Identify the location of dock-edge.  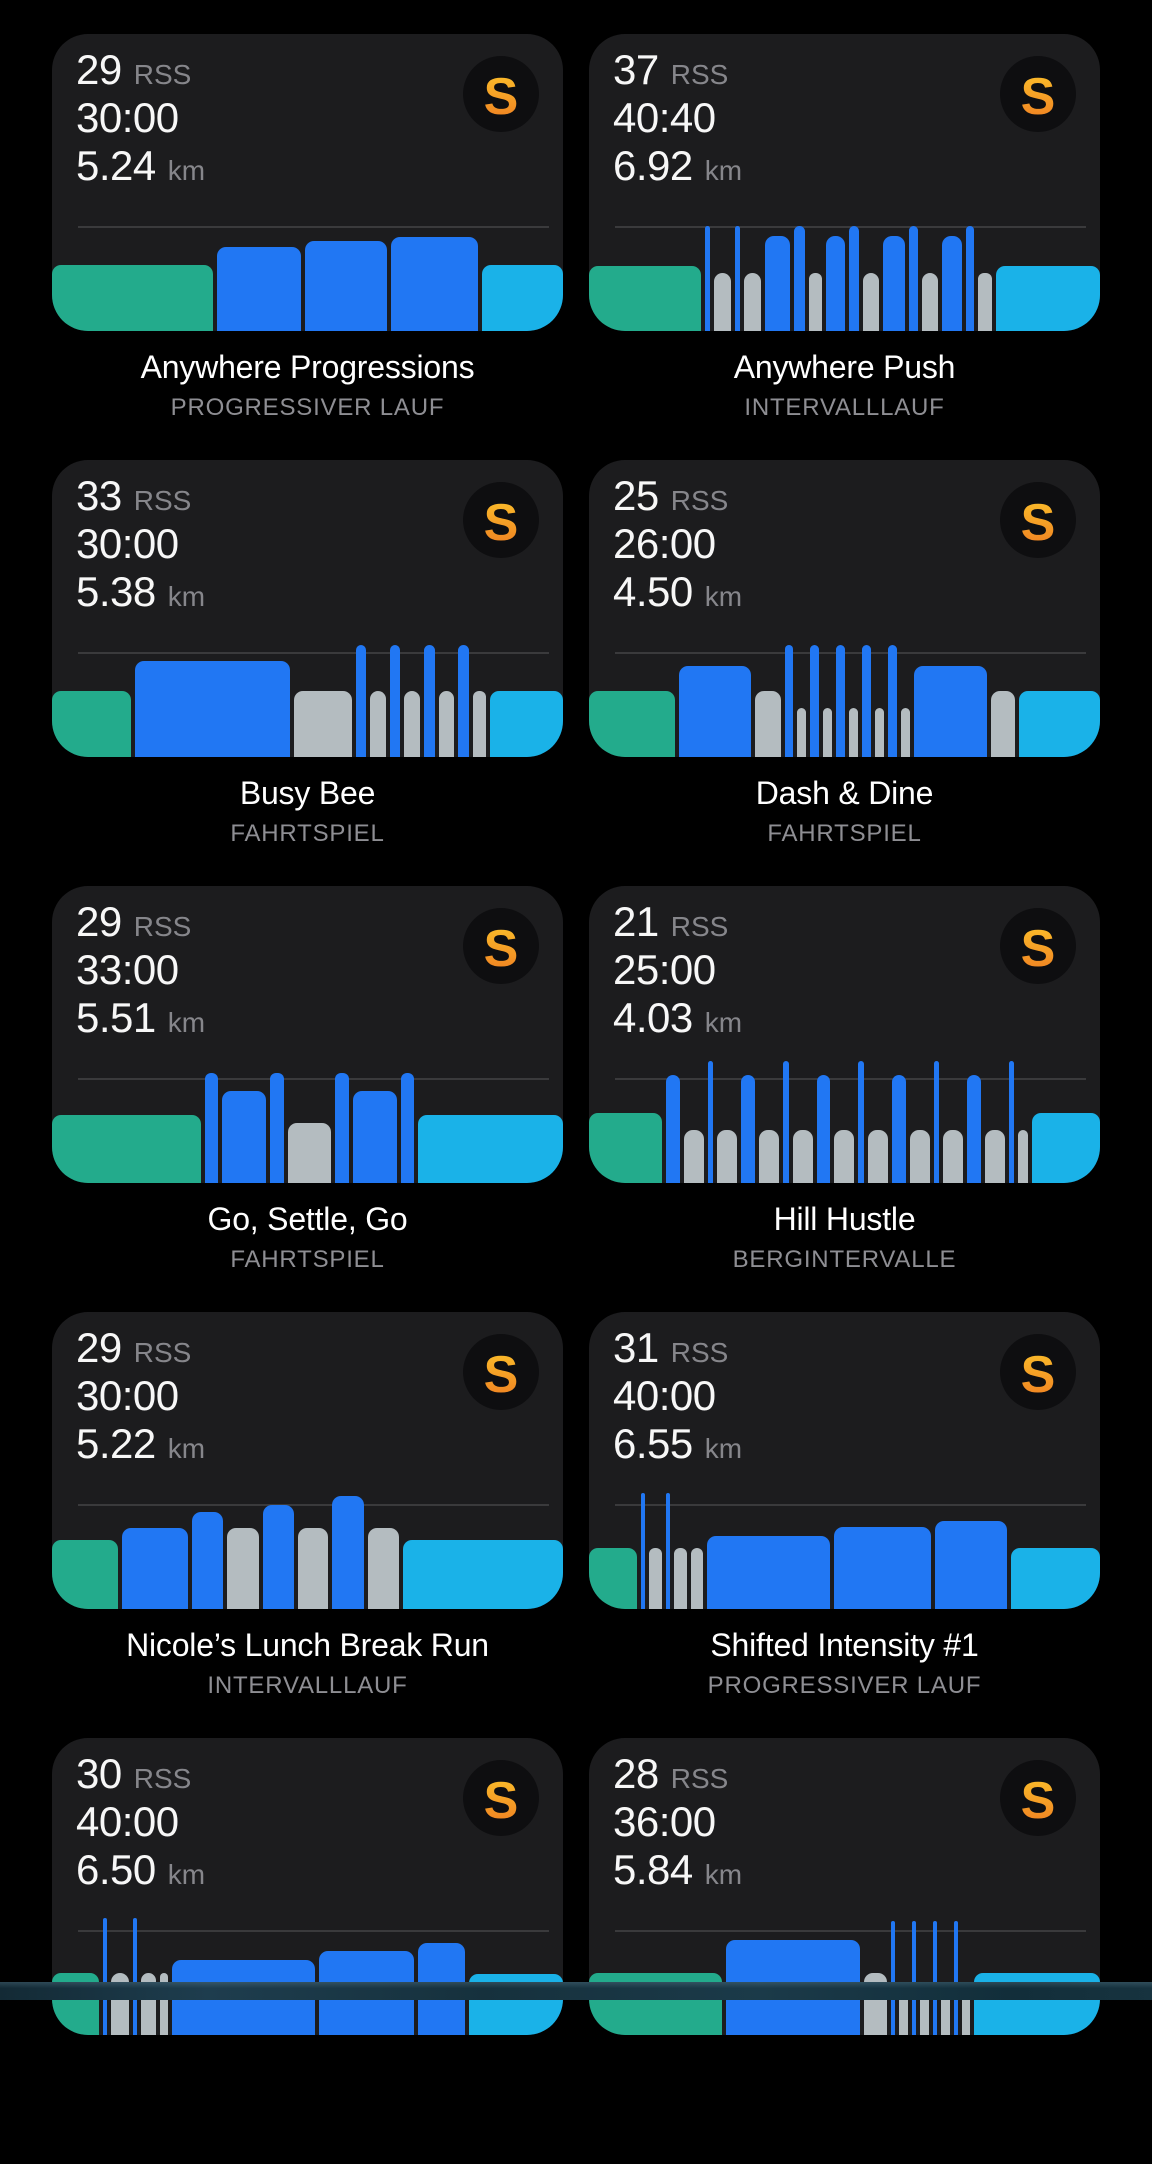
(576, 1991).